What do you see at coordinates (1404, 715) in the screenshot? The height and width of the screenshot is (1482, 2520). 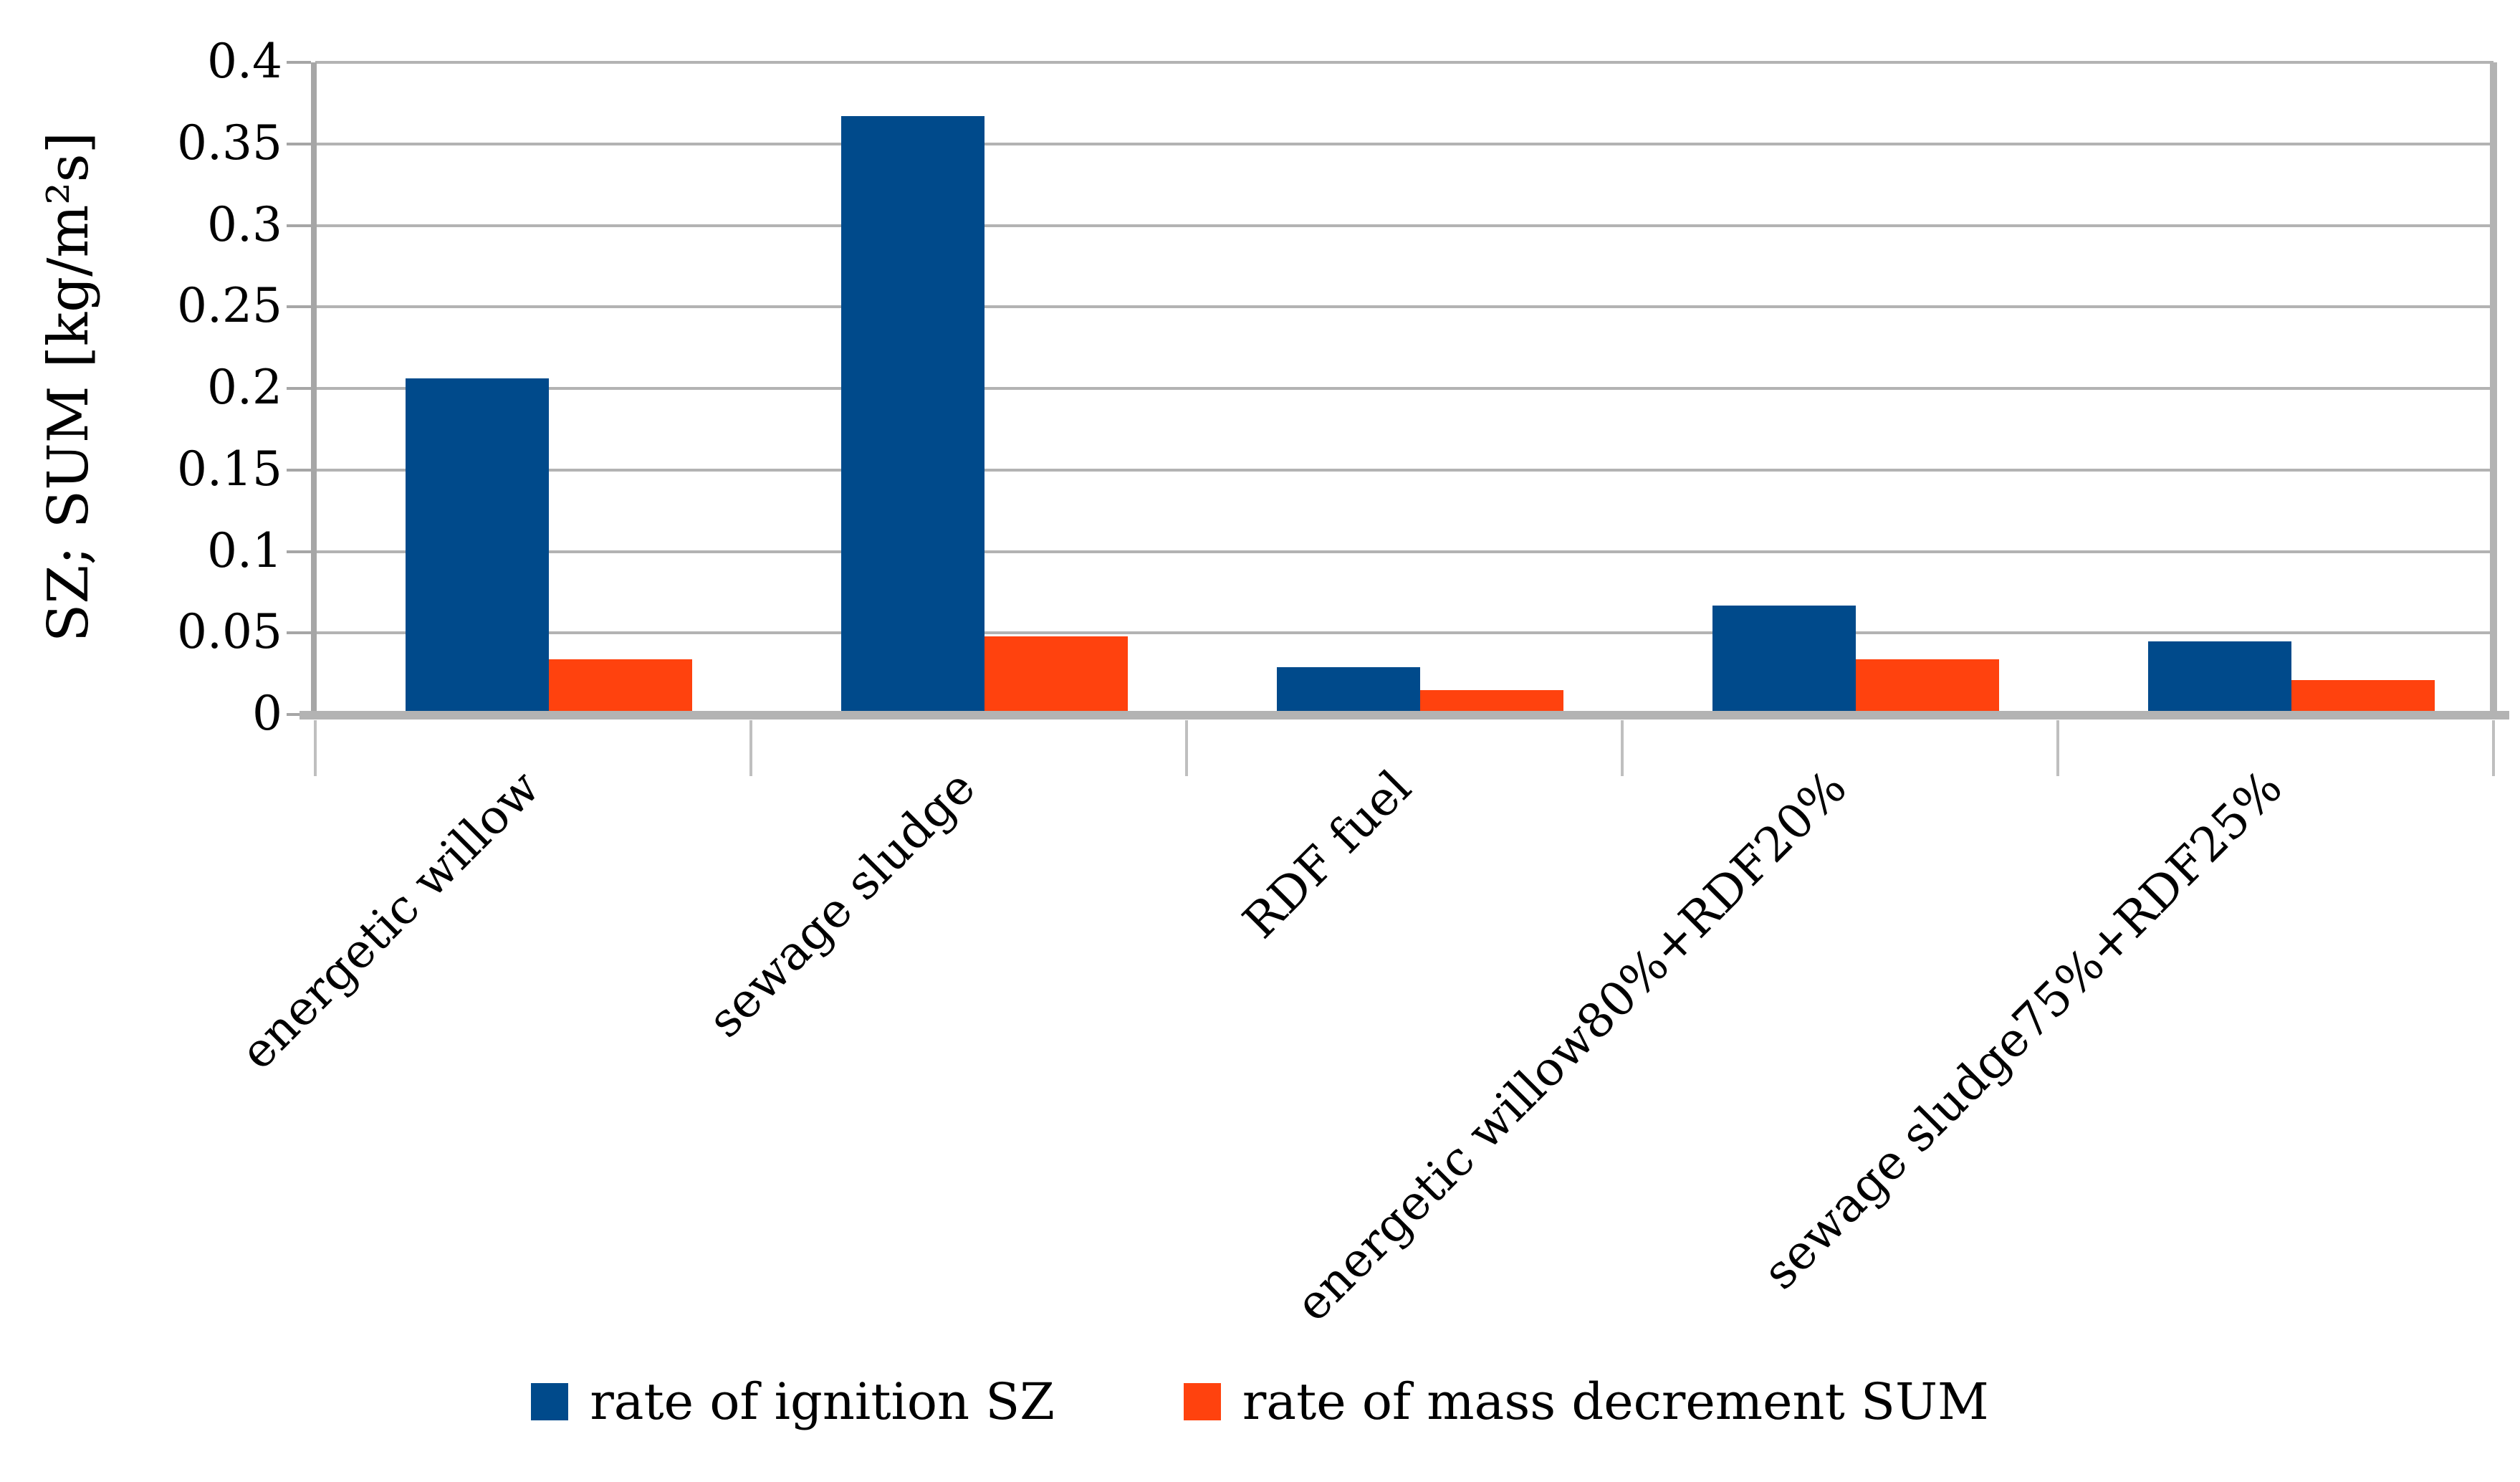 I see `x-axis-line` at bounding box center [1404, 715].